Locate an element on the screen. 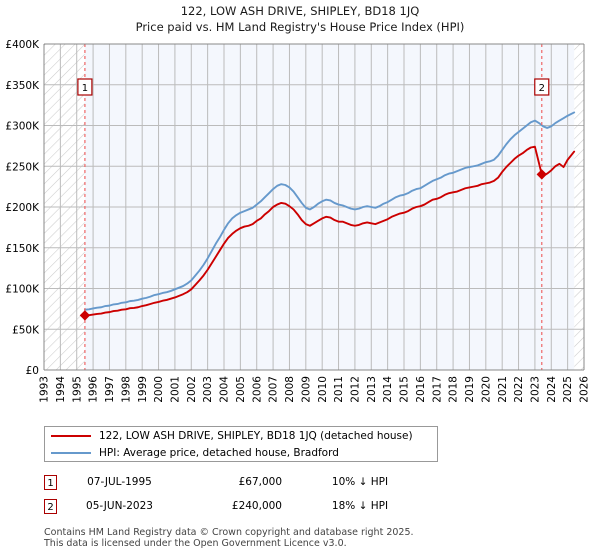  svg-text: 2002 is located at coordinates (192, 389).